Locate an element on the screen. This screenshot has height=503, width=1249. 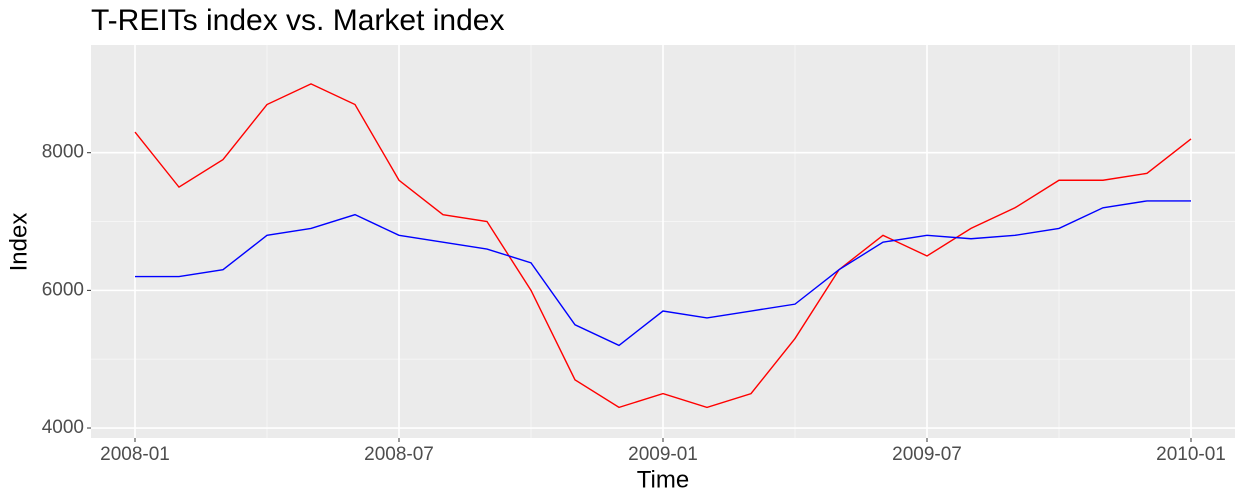
y-tick-label: 4000 is located at coordinates (63, 427).